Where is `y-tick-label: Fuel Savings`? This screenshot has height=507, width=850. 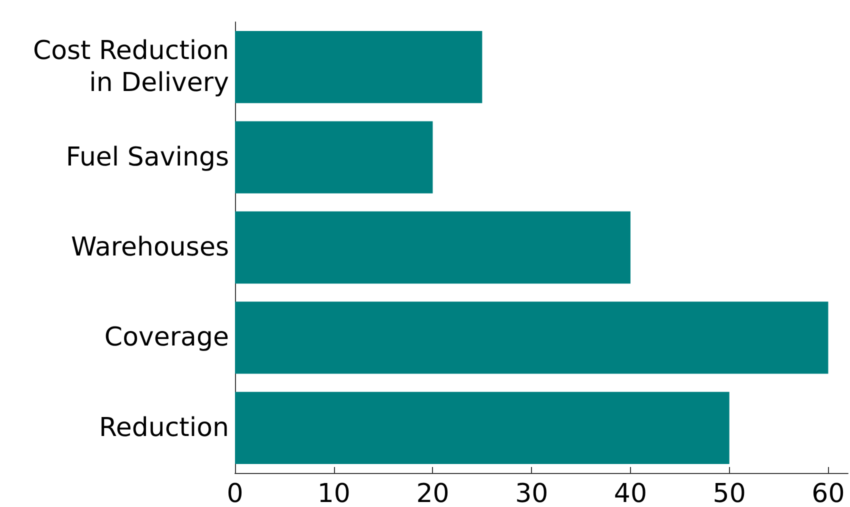
y-tick-label: Fuel Savings is located at coordinates (147, 157).